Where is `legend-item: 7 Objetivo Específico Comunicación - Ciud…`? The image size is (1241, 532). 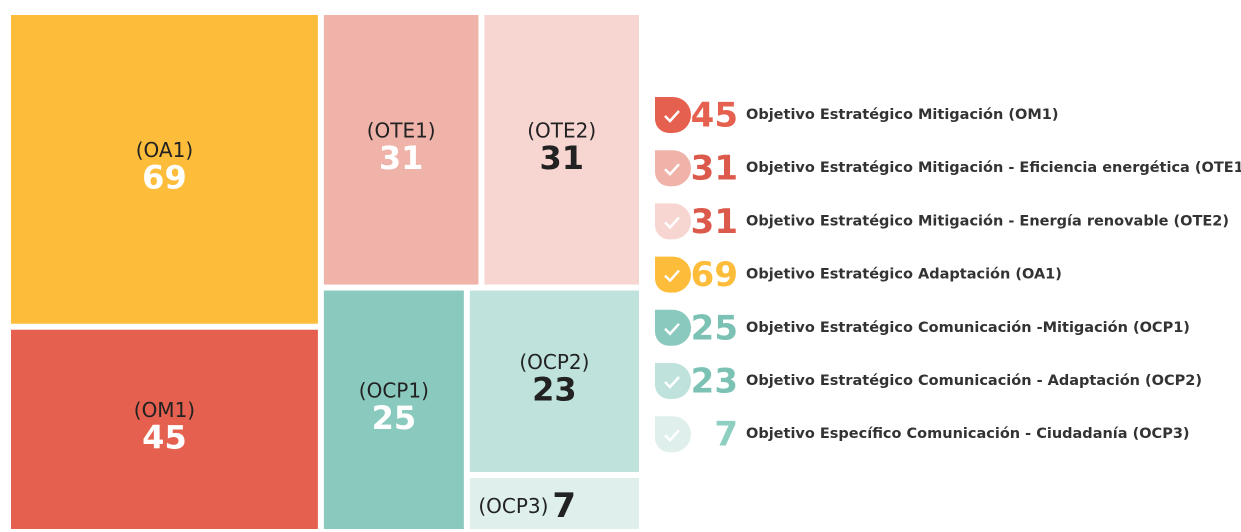 legend-item: 7 Objetivo Específico Comunicación - Ciud… is located at coordinates (922, 435).